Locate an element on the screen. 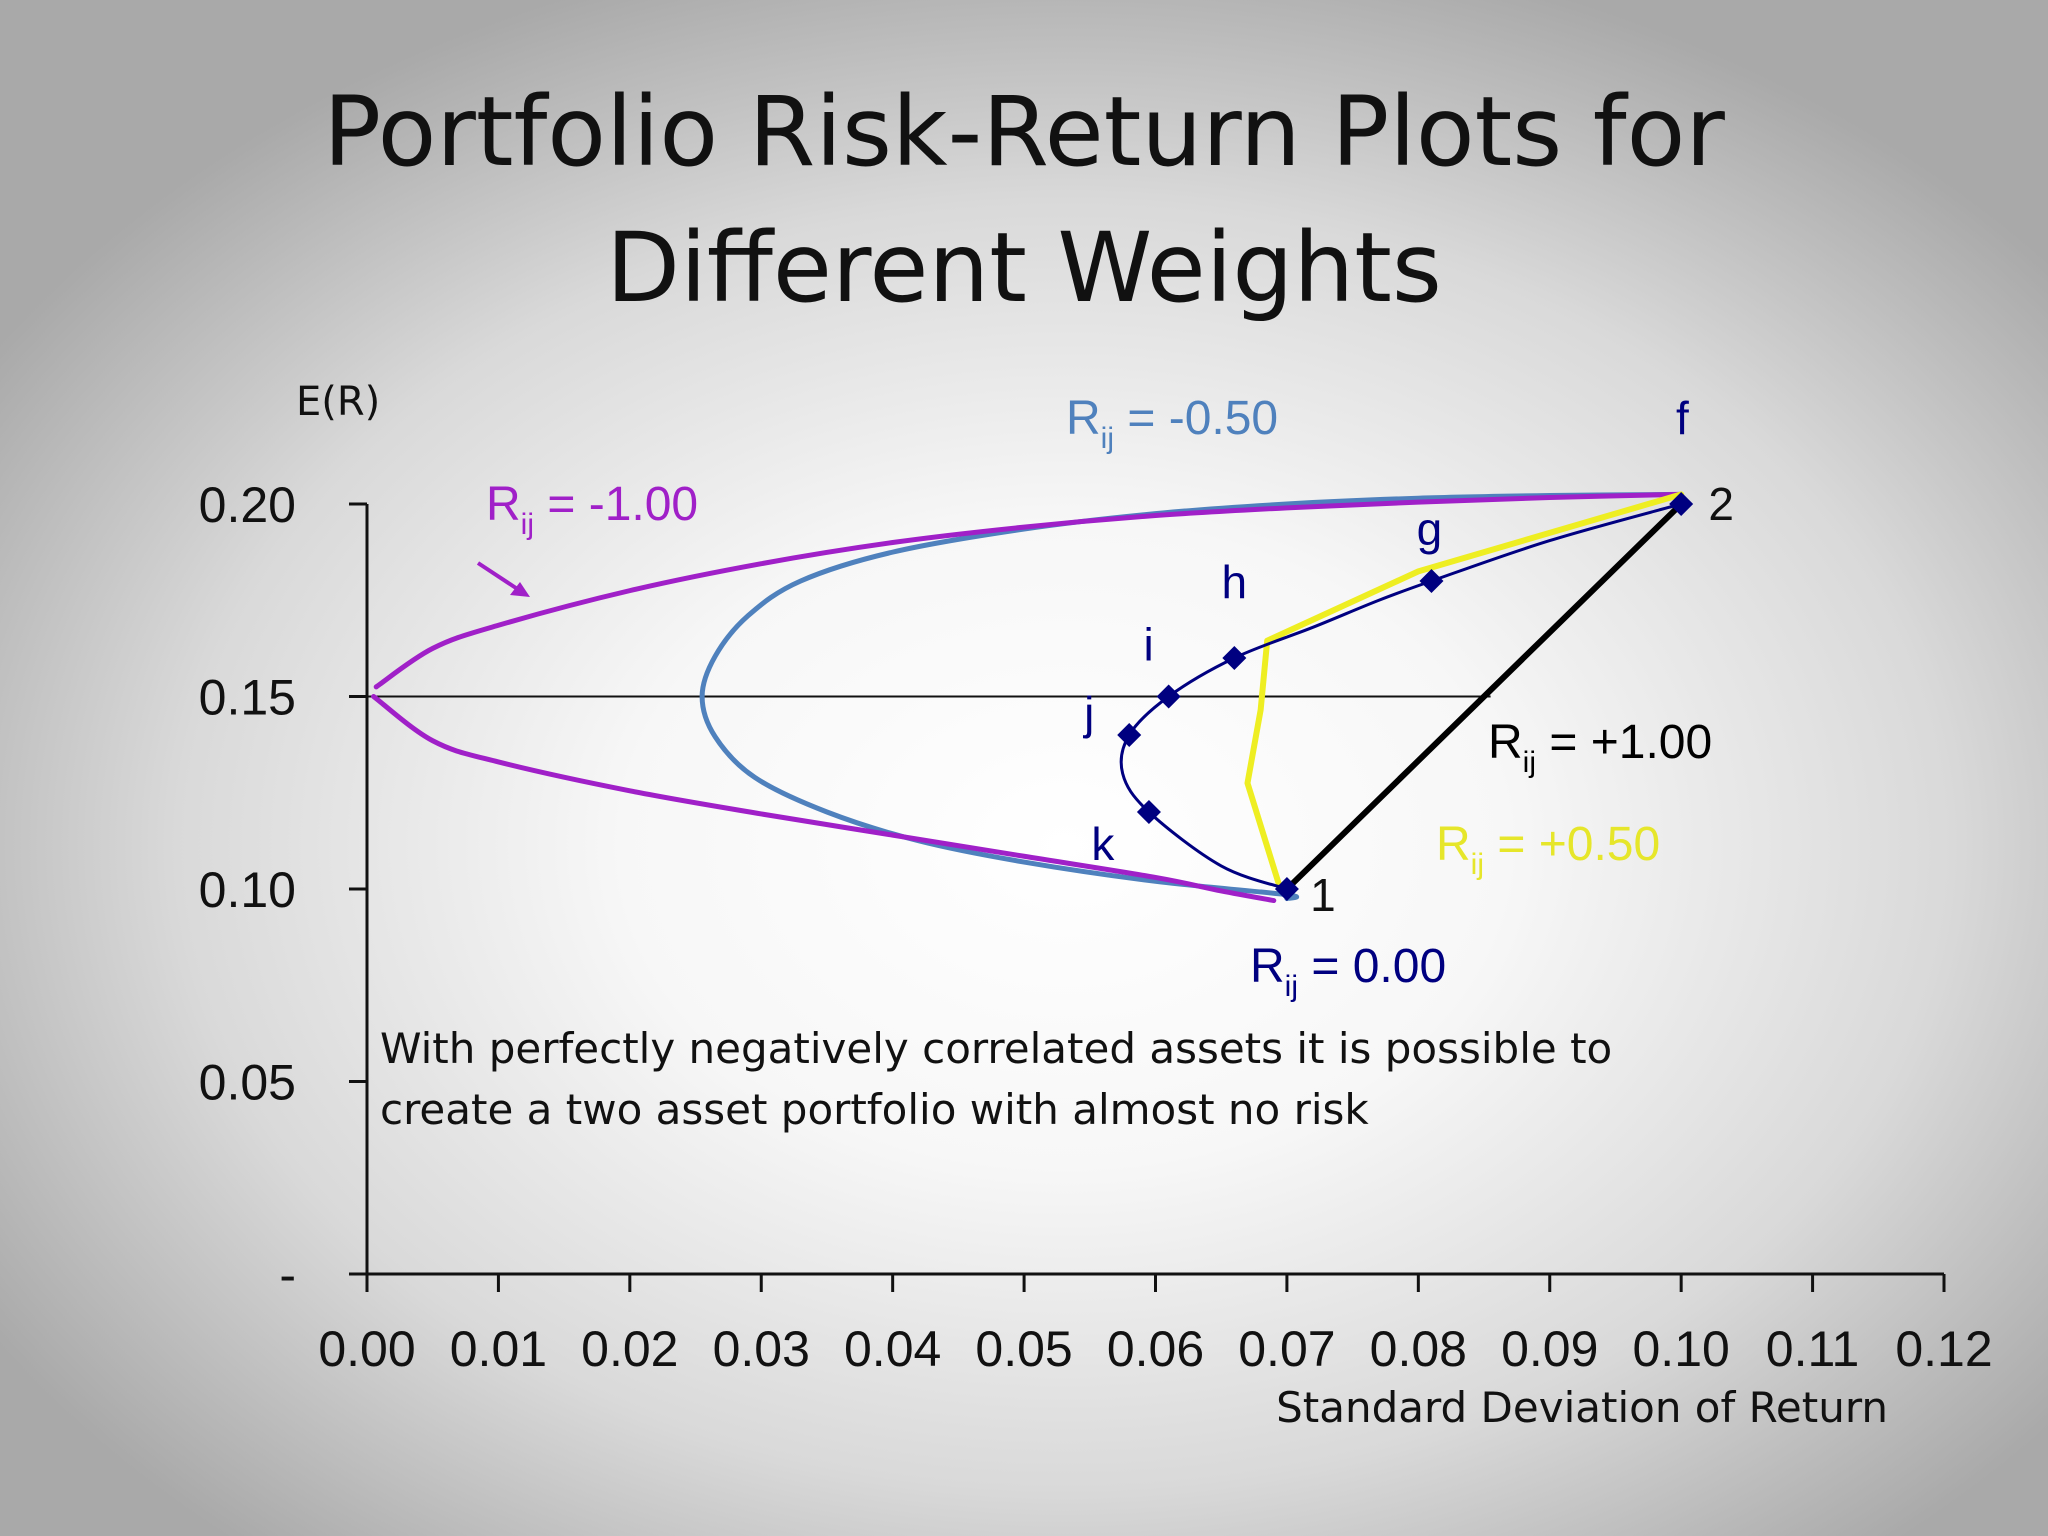  y-axis-label: E(R) is located at coordinates (338, 402).